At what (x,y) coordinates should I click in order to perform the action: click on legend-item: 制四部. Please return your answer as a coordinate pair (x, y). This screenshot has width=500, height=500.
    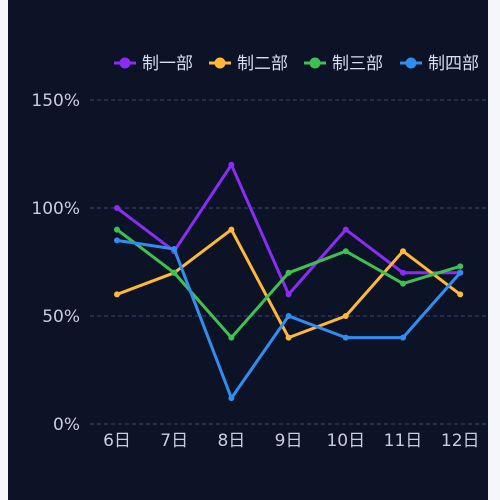
    Looking at the image, I should click on (439, 64).